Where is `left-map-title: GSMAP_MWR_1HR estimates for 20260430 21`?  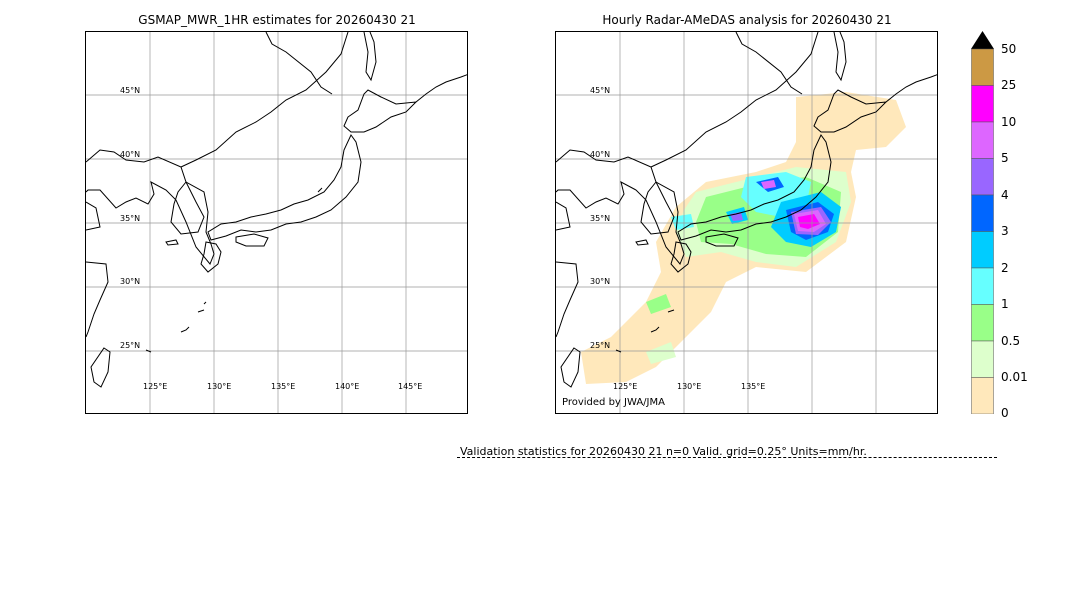
left-map-title: GSMAP_MWR_1HR estimates for 20260430 21 is located at coordinates (277, 20).